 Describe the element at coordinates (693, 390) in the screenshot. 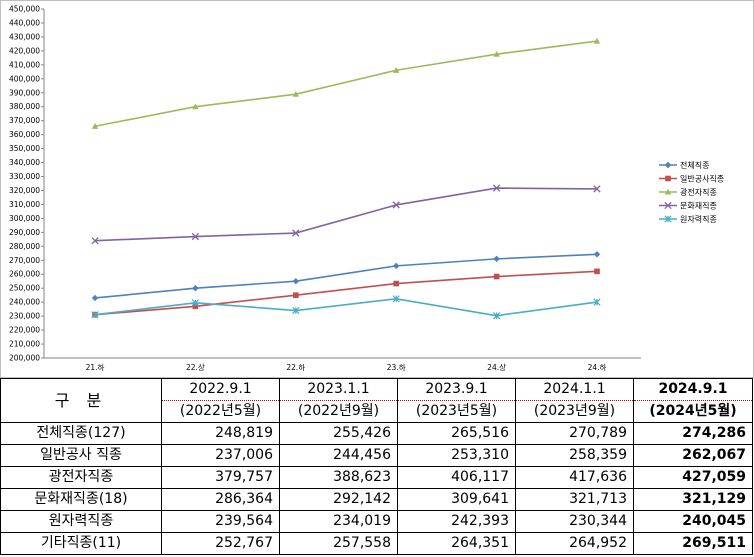

I see `column-date: 2024.9.1` at that location.